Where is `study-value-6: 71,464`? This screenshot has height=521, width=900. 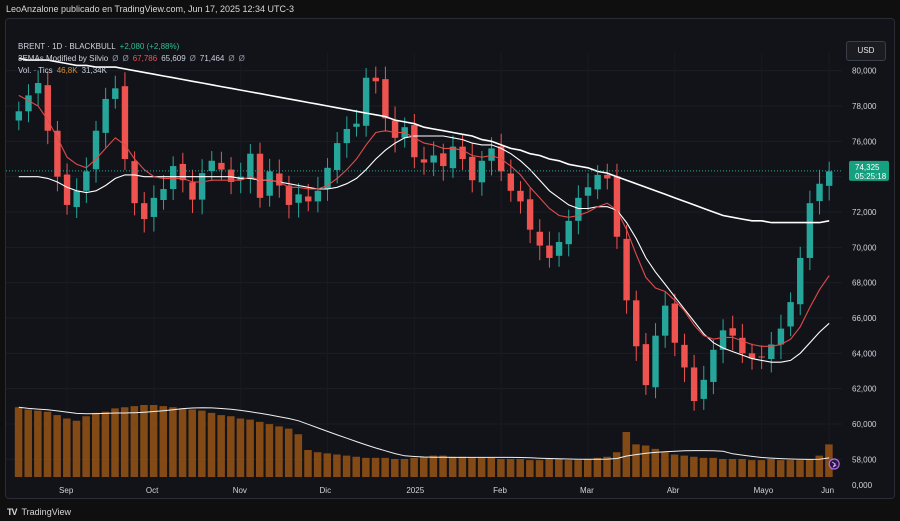
study-value-6: 71,464 is located at coordinates (212, 58).